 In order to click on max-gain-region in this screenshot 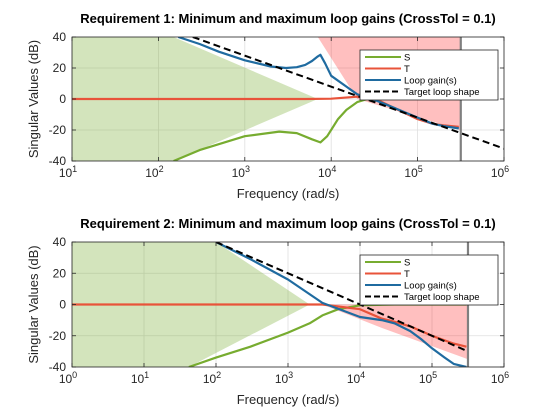, I will do `click(395, 332)`.